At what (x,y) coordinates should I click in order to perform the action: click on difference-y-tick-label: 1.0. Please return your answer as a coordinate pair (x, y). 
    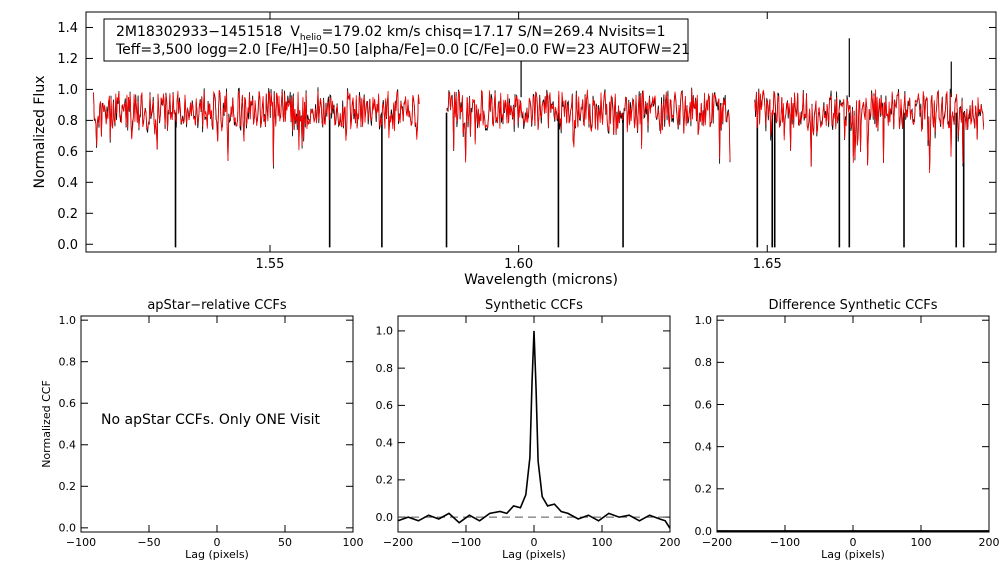
    Looking at the image, I should click on (704, 320).